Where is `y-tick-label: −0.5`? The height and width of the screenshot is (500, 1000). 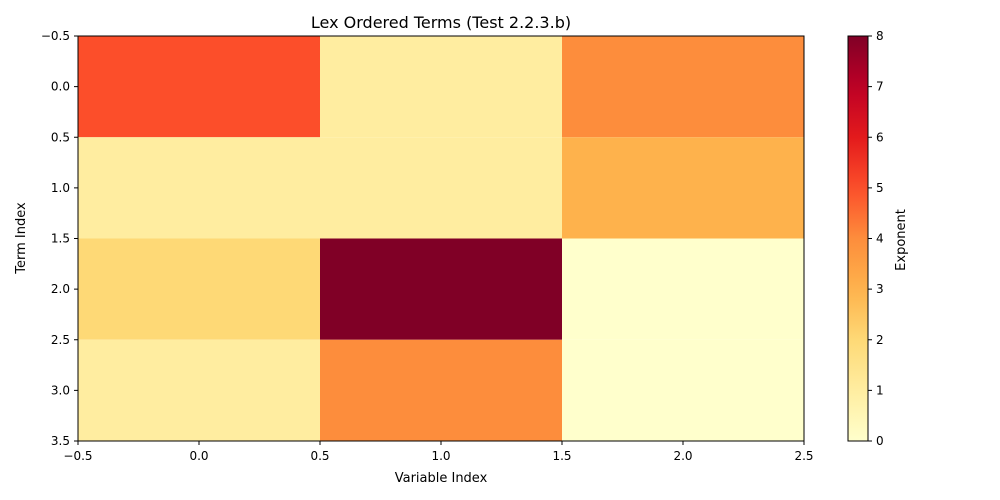
y-tick-label: −0.5 is located at coordinates (55, 36).